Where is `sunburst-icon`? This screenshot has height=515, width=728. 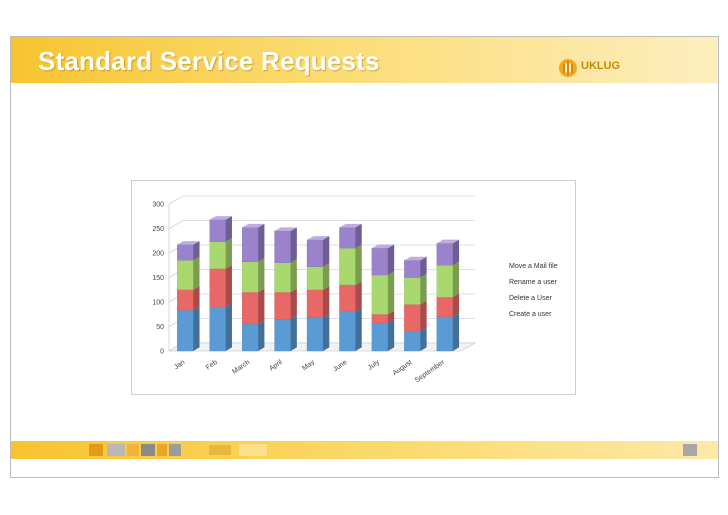
sunburst-icon is located at coordinates (568, 68).